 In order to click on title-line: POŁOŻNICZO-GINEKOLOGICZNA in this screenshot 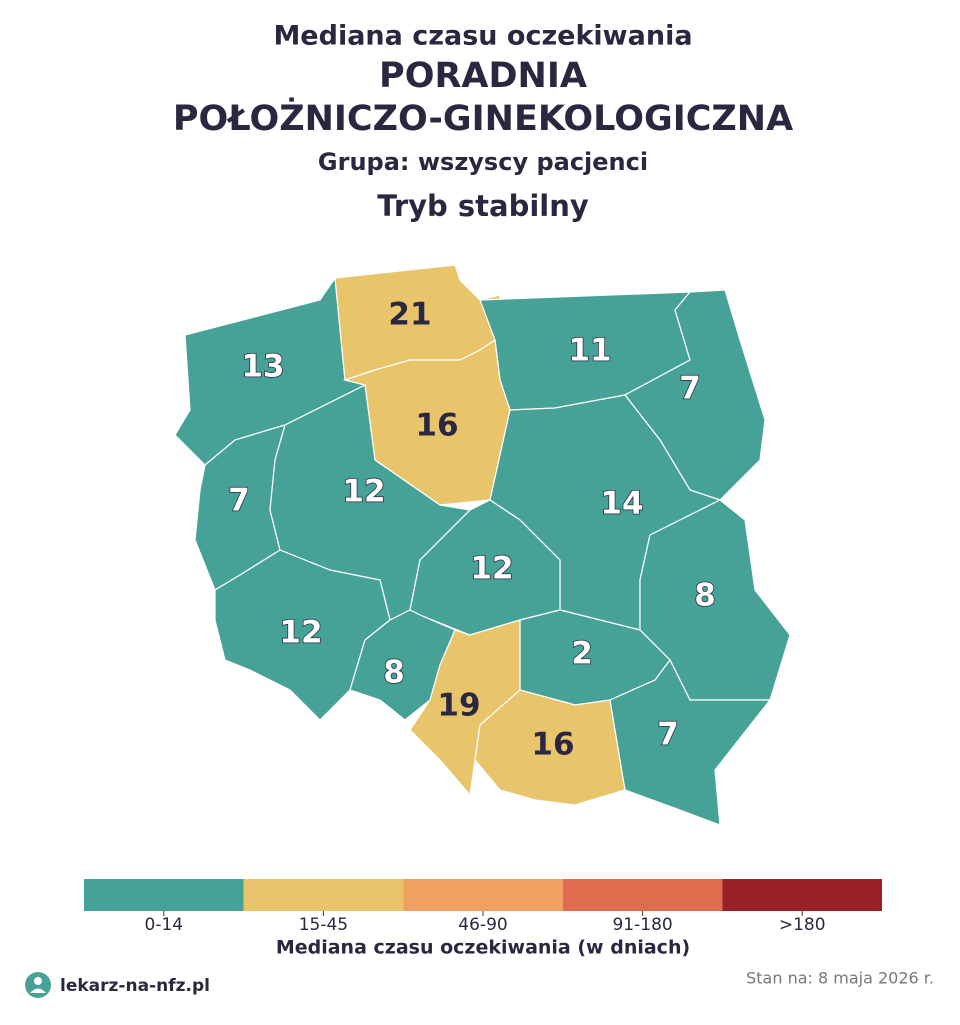, I will do `click(483, 117)`.